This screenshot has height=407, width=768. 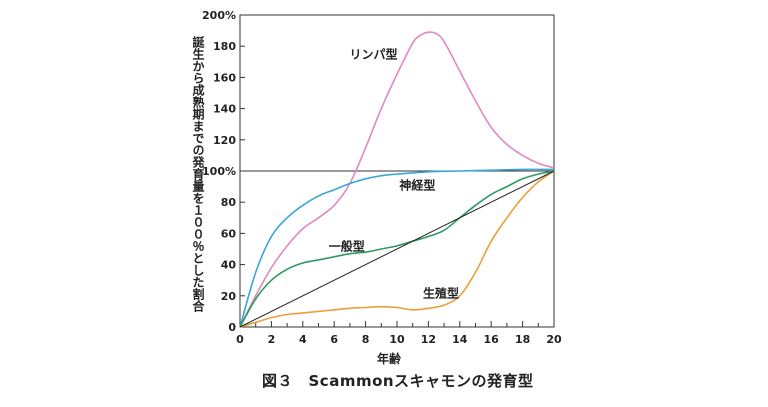 What do you see at coordinates (240, 339) in the screenshot?
I see `x-tick-label: 0` at bounding box center [240, 339].